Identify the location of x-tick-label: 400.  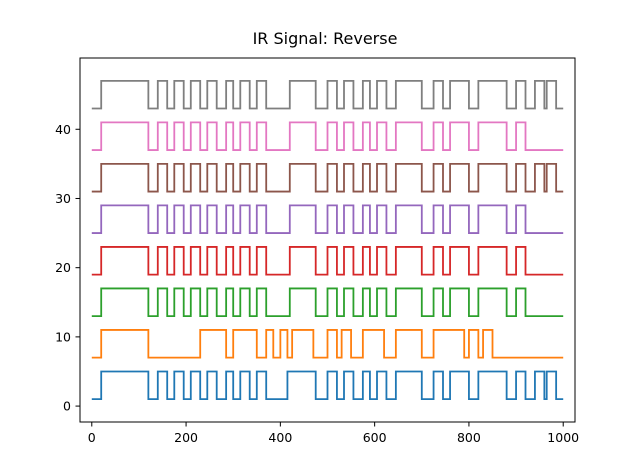
(280, 437).